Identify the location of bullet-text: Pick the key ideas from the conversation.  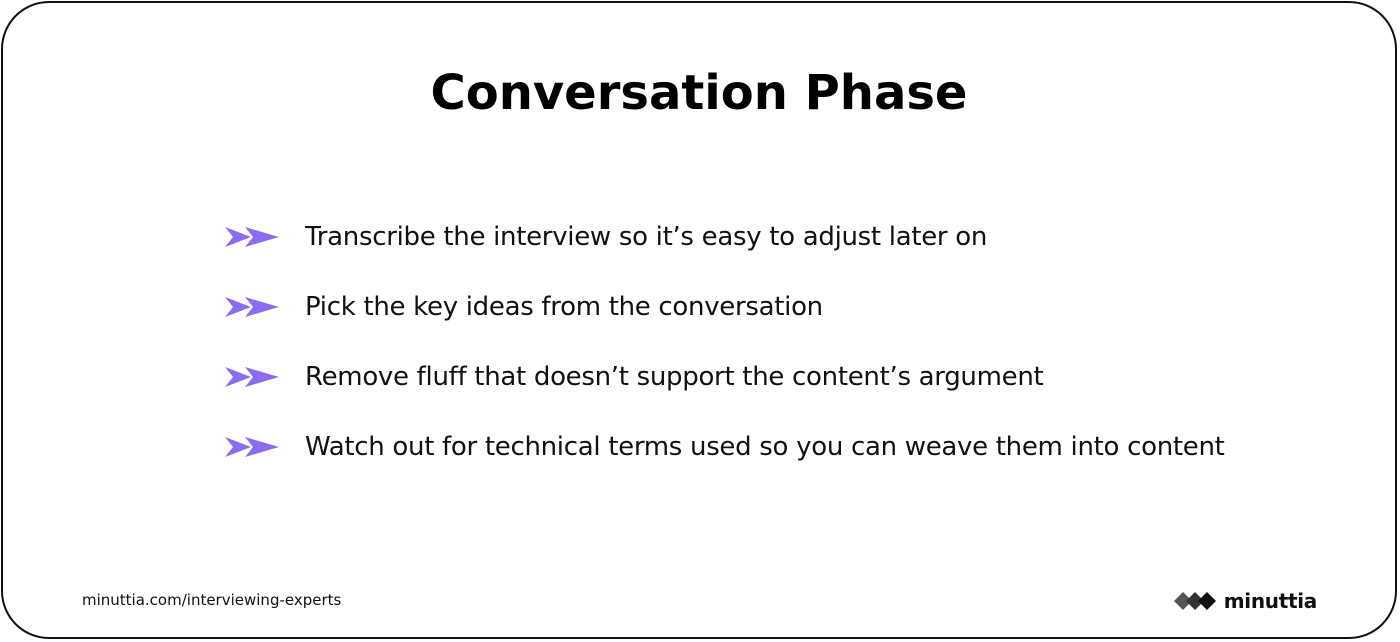
(564, 307).